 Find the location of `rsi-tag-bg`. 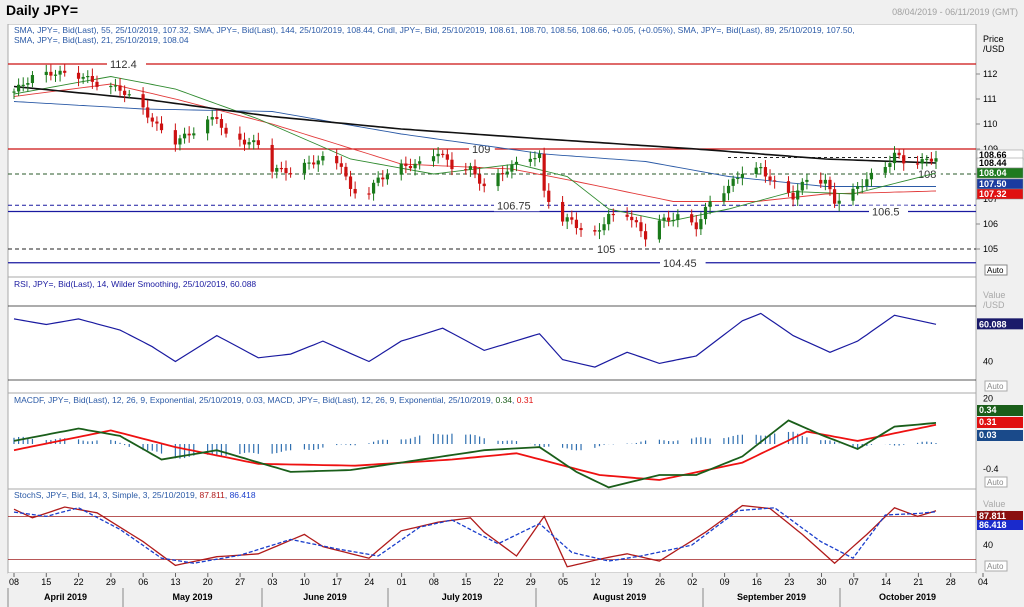

rsi-tag-bg is located at coordinates (1000, 324).